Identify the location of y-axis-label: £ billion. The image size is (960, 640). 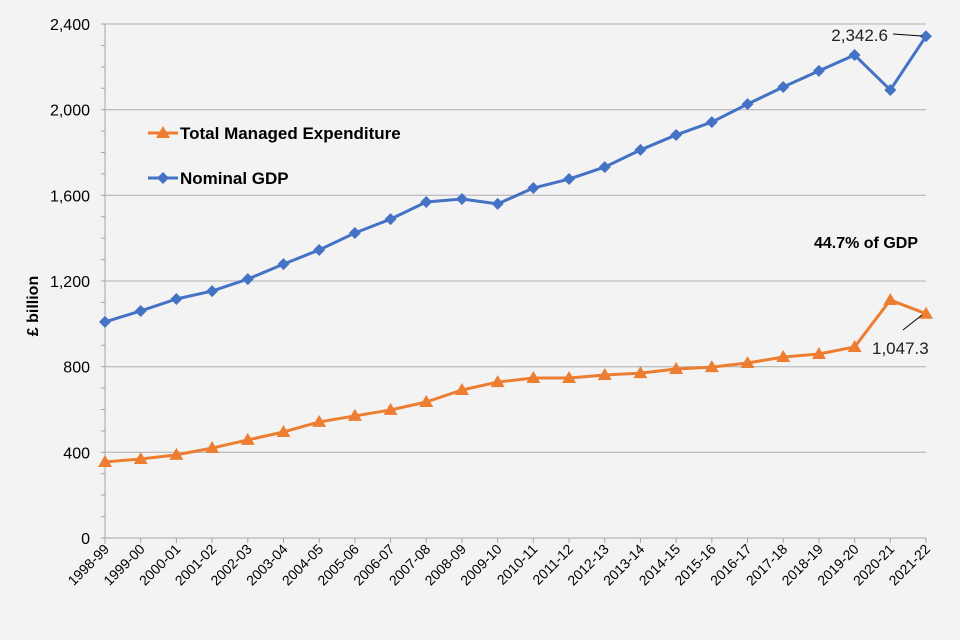
(33, 306).